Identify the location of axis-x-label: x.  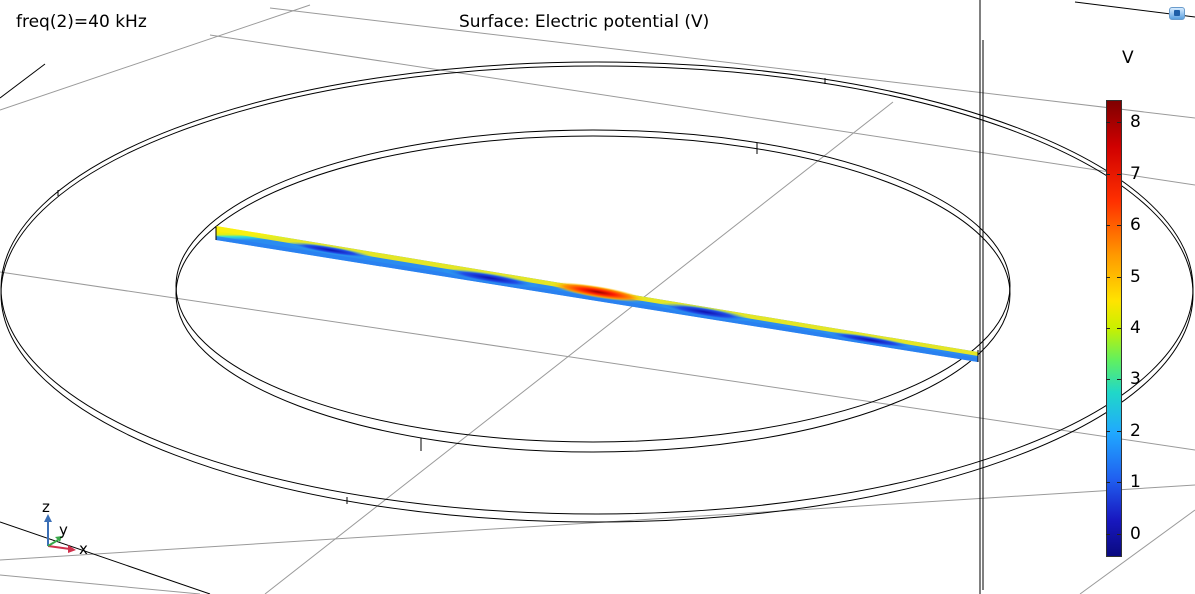
(83, 549).